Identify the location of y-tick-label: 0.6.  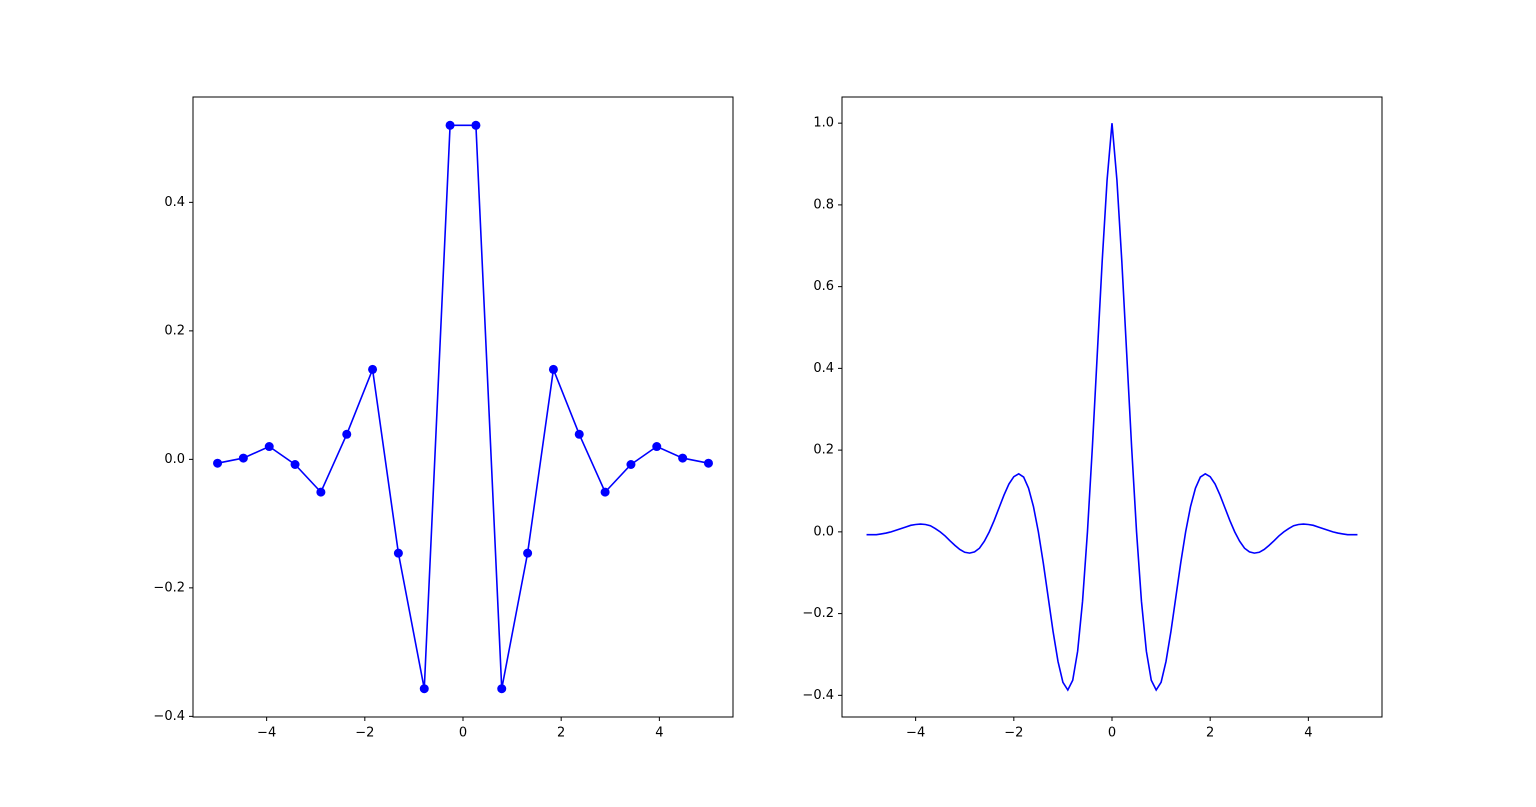
(823, 286).